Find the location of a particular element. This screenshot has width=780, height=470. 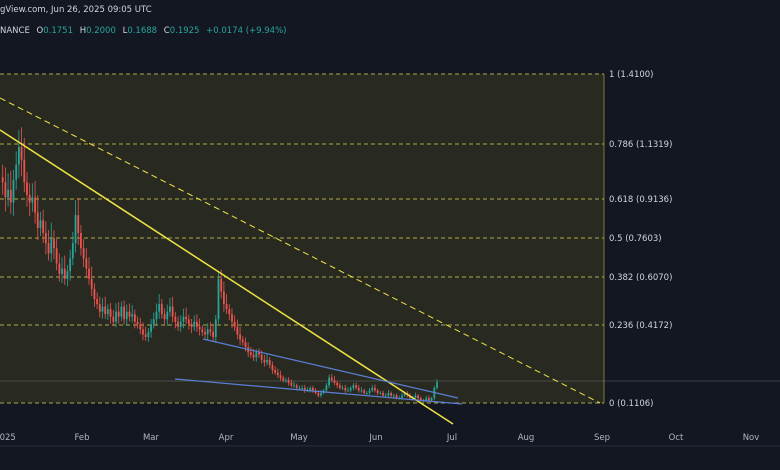

x-tick-label: Oct is located at coordinates (676, 438).